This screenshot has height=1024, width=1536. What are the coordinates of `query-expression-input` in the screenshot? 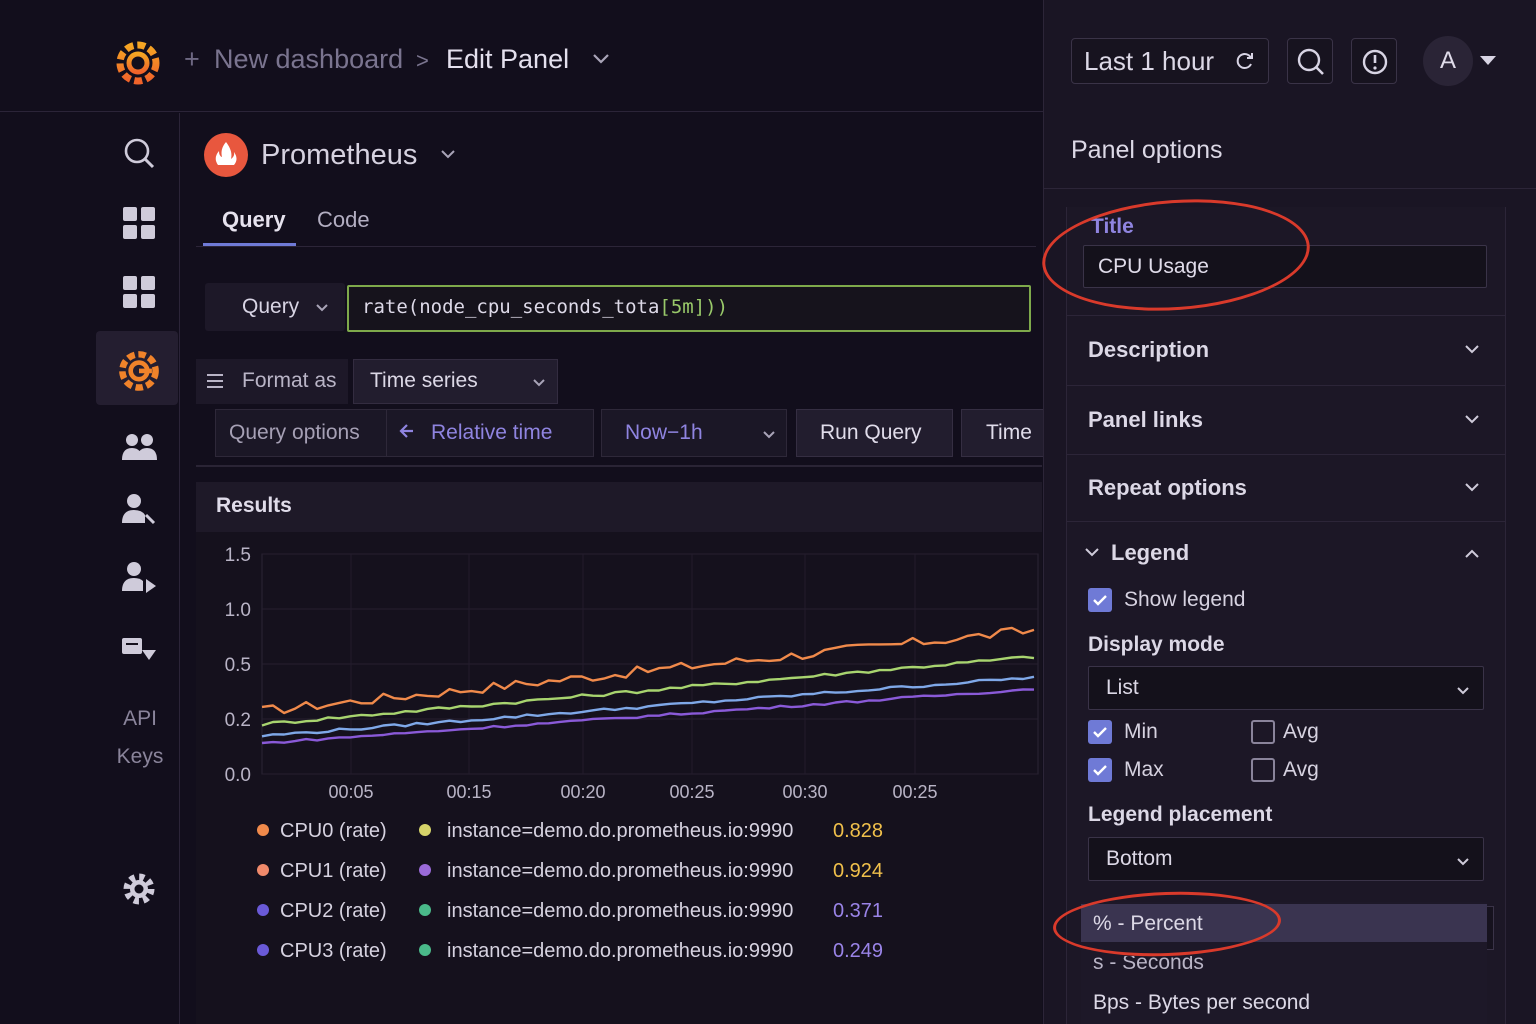 It's located at (689, 308).